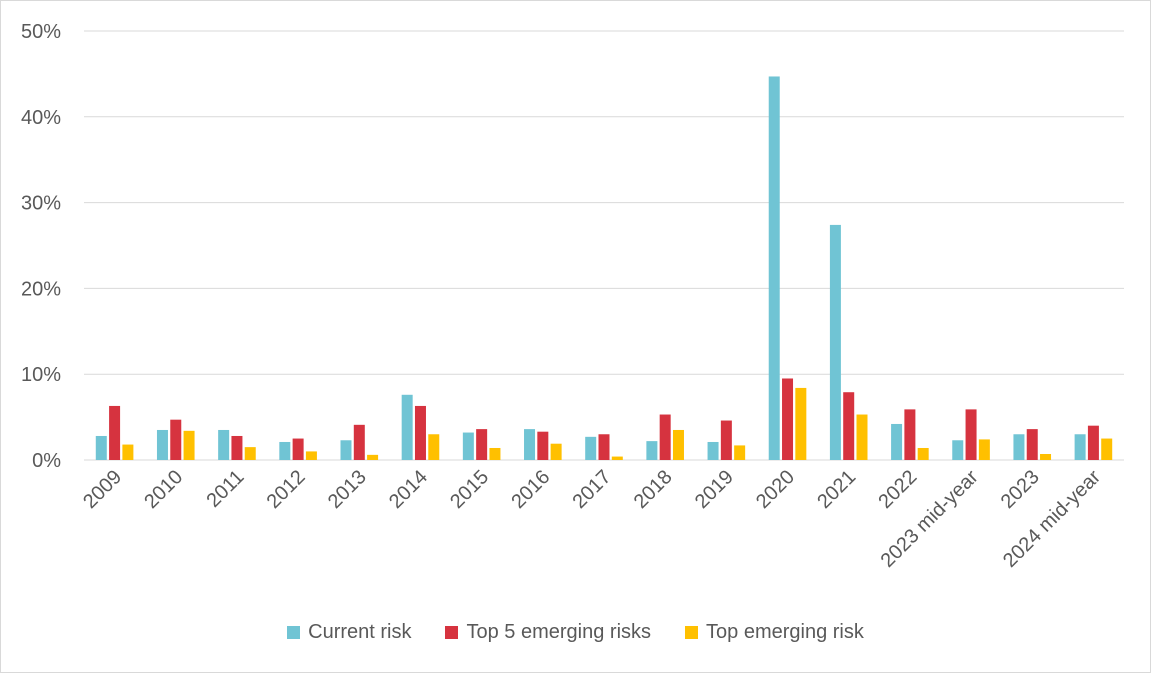 The image size is (1151, 673). I want to click on bar-top-5-emerging-risks-2012, so click(298, 449).